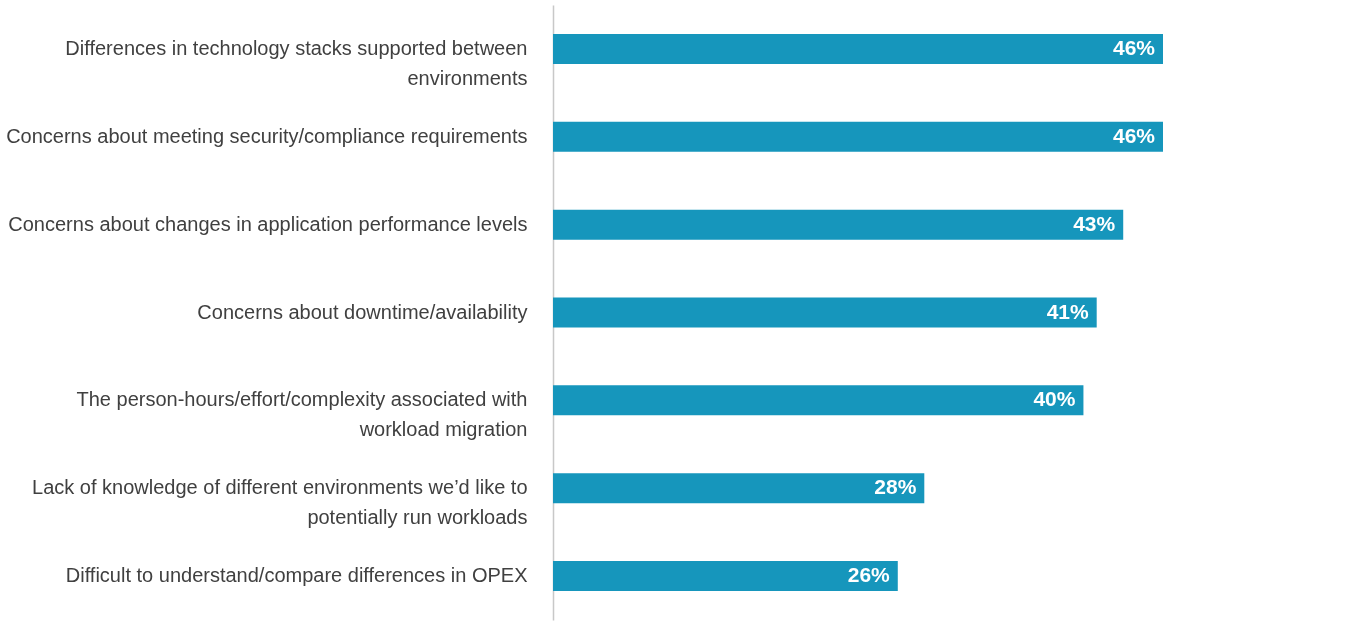 The height and width of the screenshot is (639, 1346). I want to click on y-tick-label: The person-hours/effort/complexity associated with workload migration, so click(302, 414).